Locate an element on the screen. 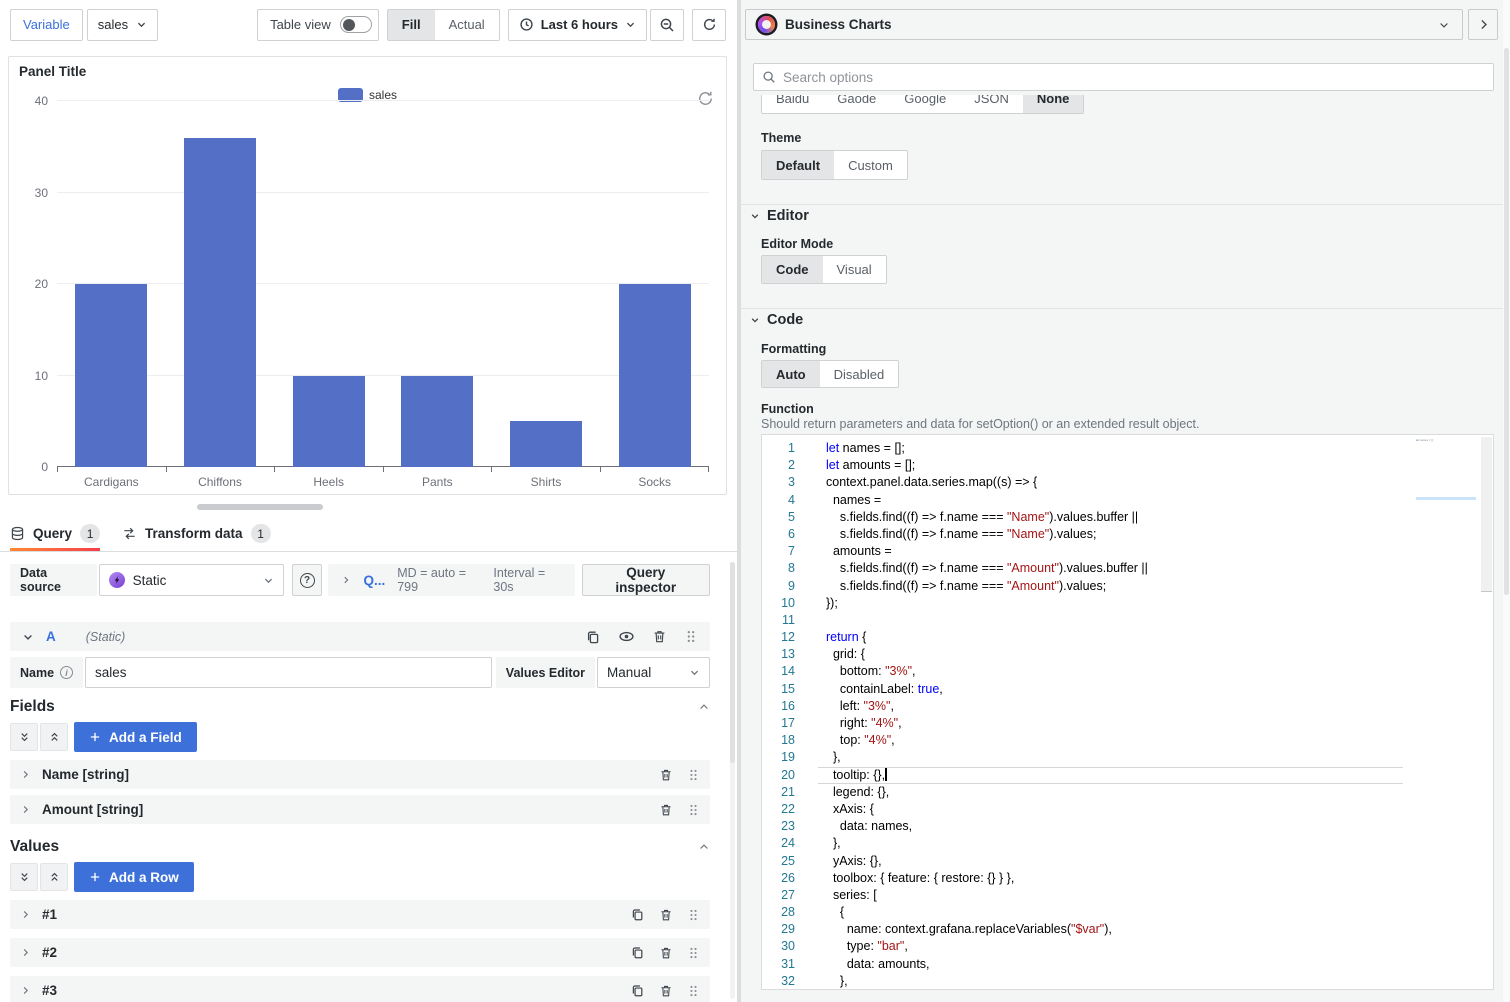 The image size is (1510, 1002). code-line-18: top: "4%", is located at coordinates (860, 740).